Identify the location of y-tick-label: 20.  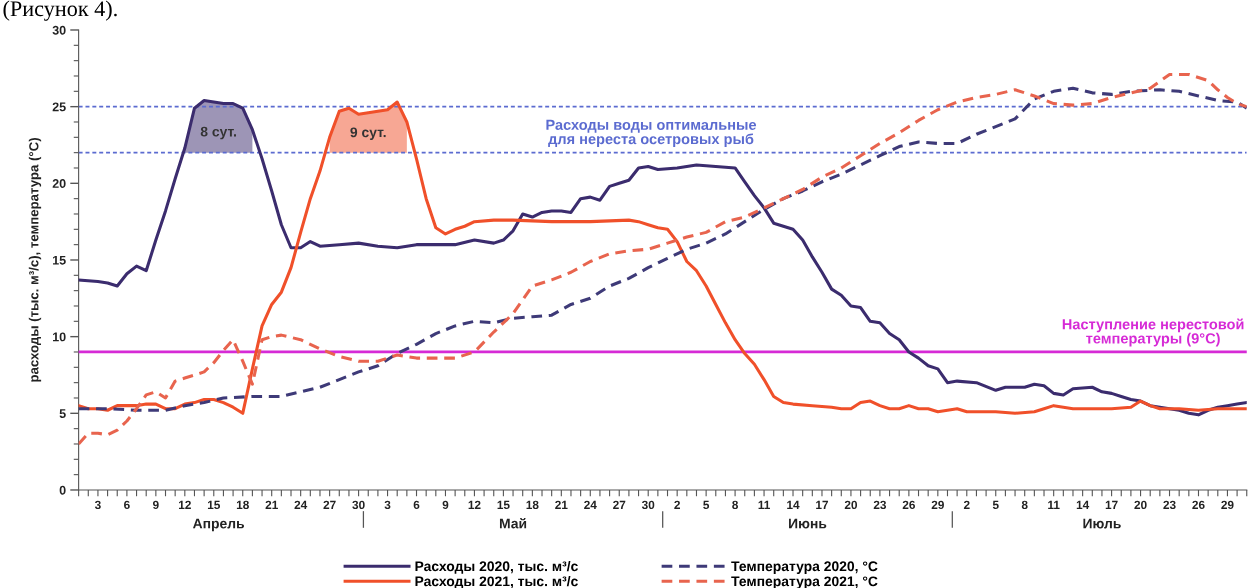
(59, 183).